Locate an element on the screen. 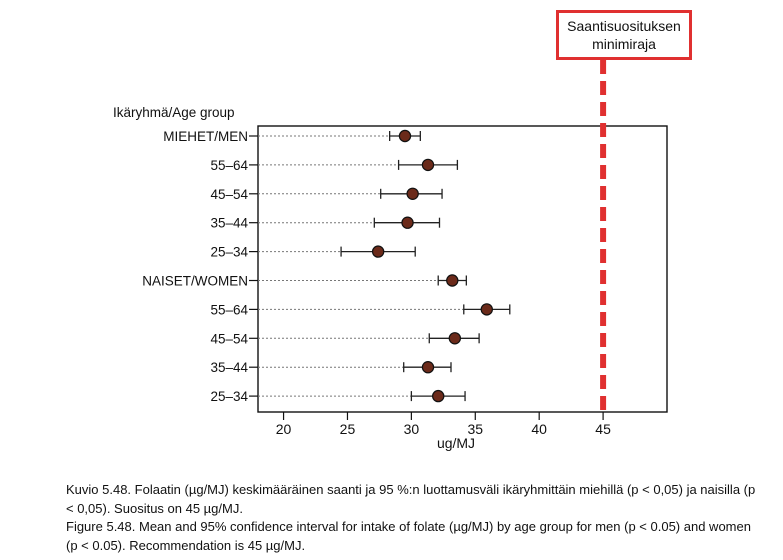  x-tick-label: 25 is located at coordinates (348, 429).